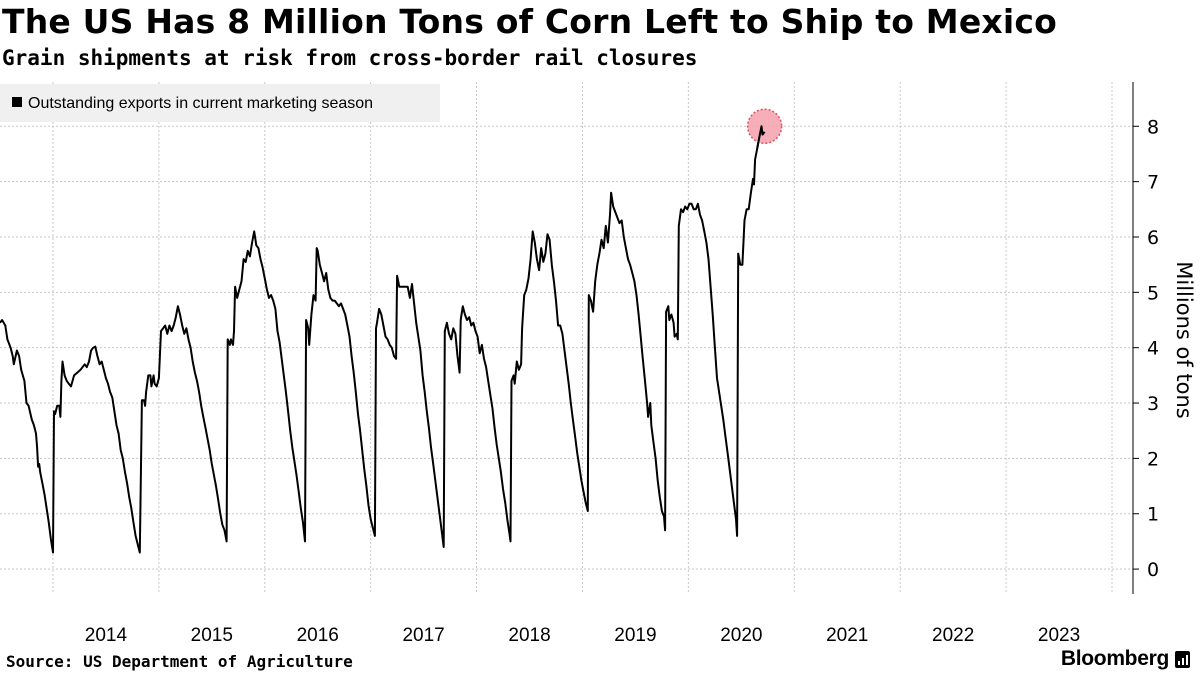  Describe the element at coordinates (1153, 349) in the screenshot. I see `y-tick-label: 4` at that location.